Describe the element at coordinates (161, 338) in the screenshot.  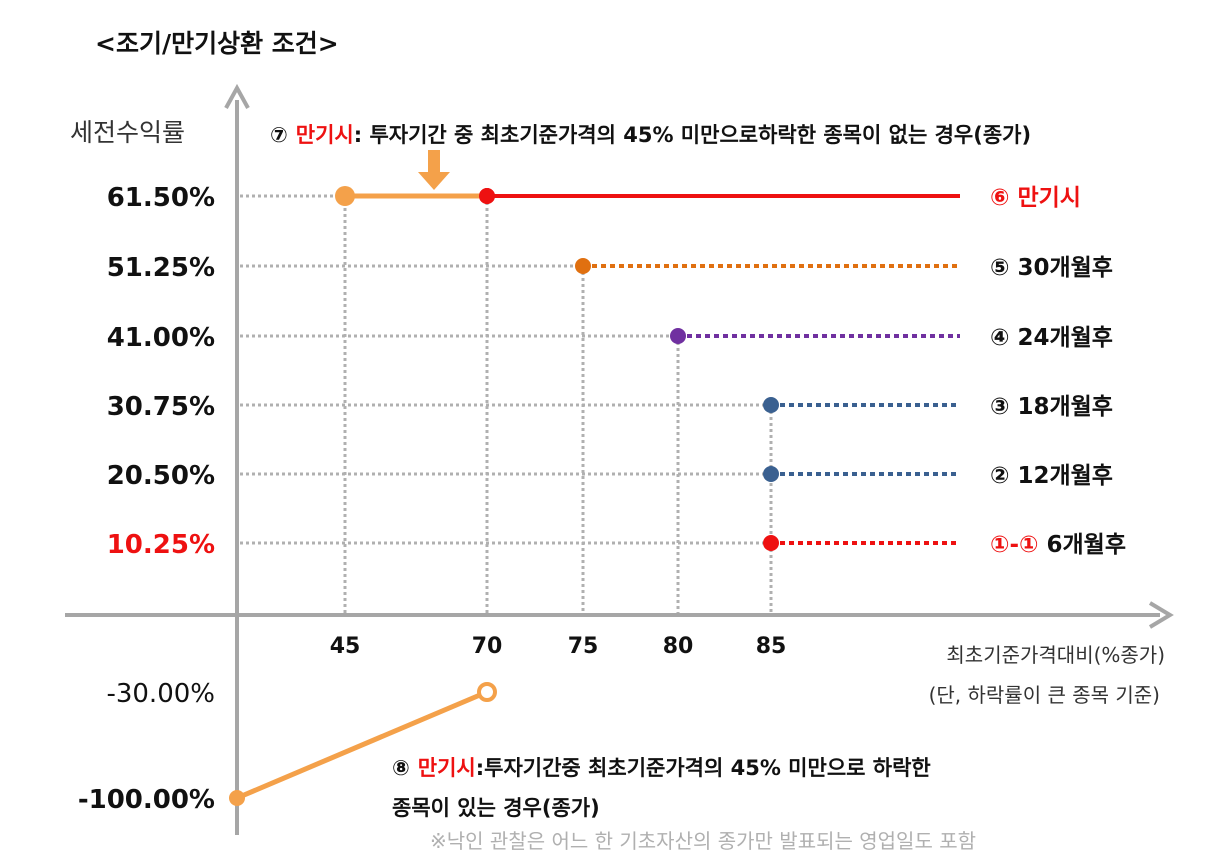
I see `y-tick-label: 41.00%` at that location.